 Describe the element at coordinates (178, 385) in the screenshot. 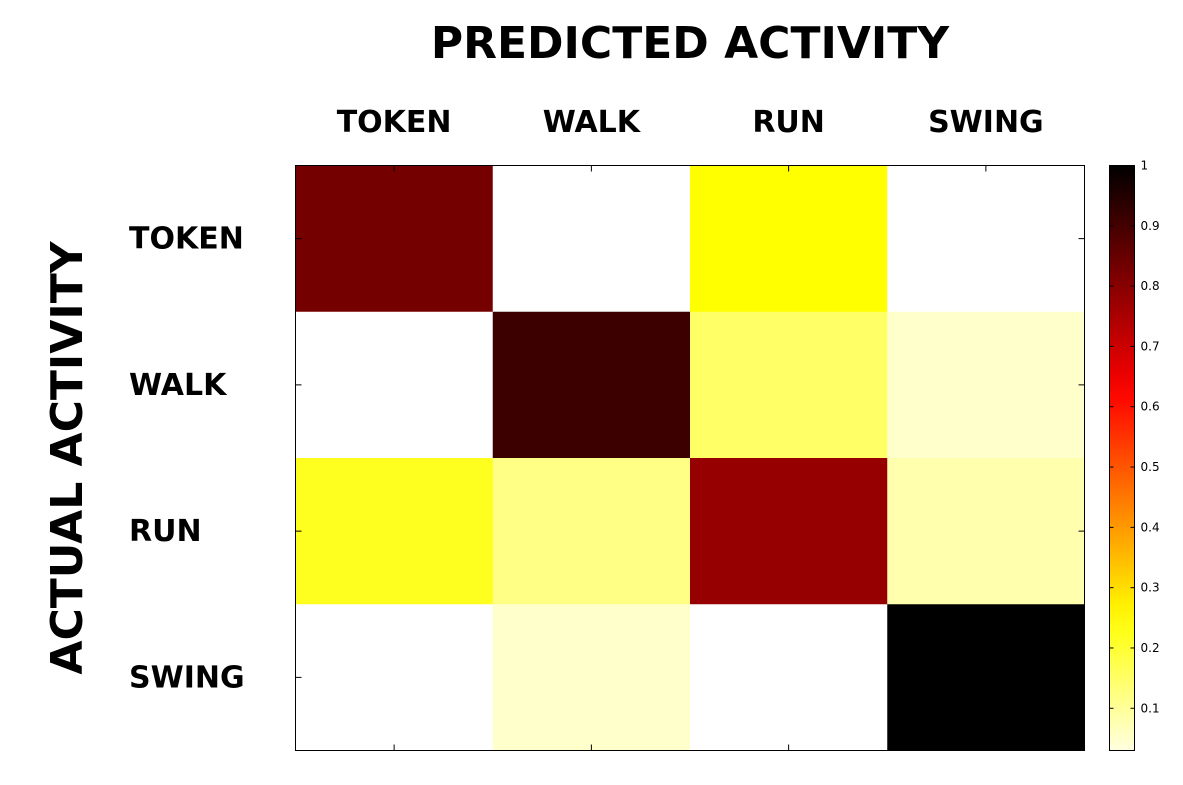

I see `y-tick-label-walk: WALK` at that location.